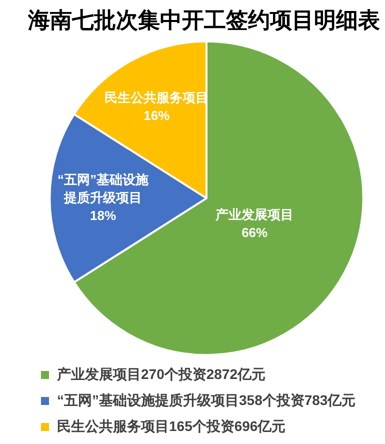 The image size is (385, 444). Describe the element at coordinates (203, 19) in the screenshot. I see `chart-title: 海南七批次集中开工签约项目明细表` at that location.